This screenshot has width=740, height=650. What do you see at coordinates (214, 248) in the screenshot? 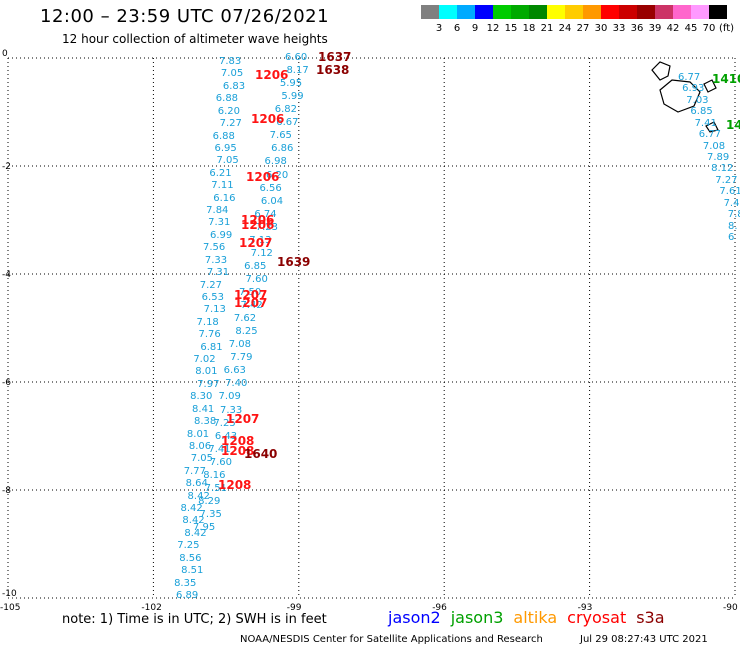
I see `wave-height-value: 7.56` at bounding box center [214, 248].